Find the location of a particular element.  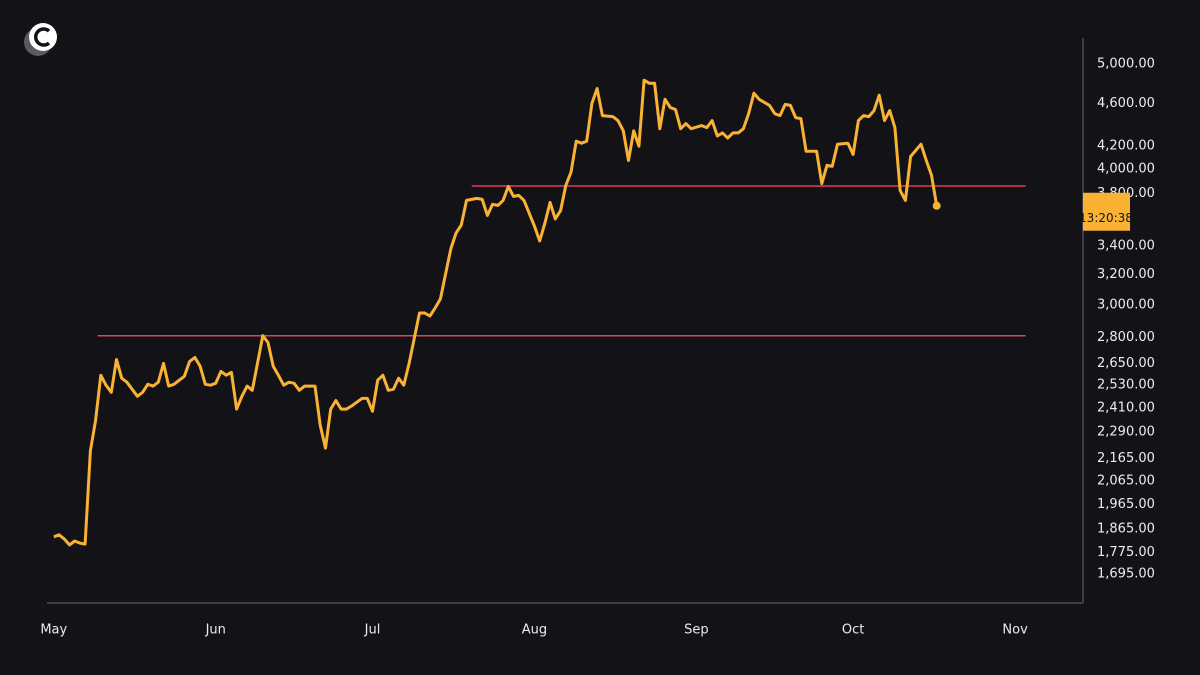

y-tick-label: 4,000.00 is located at coordinates (1126, 169).